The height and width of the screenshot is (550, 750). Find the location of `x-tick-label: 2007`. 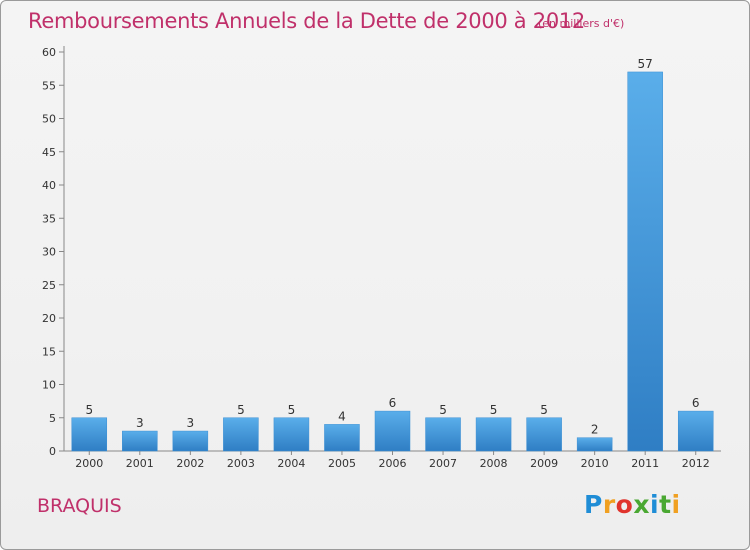

x-tick-label: 2007 is located at coordinates (443, 463).